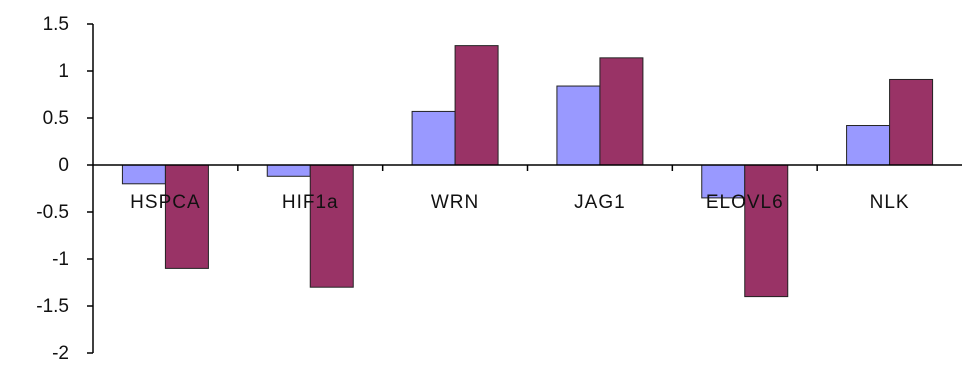  Describe the element at coordinates (455, 202) in the screenshot. I see `category-label-wrn: WRN` at that location.